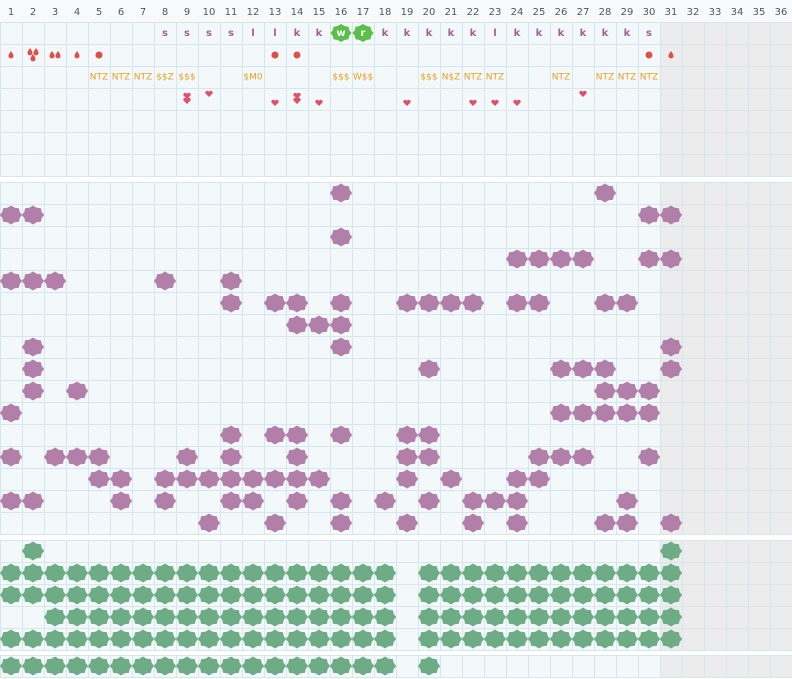 The width and height of the screenshot is (792, 679). Describe the element at coordinates (33, 58) in the screenshot. I see `drop-icon` at that location.